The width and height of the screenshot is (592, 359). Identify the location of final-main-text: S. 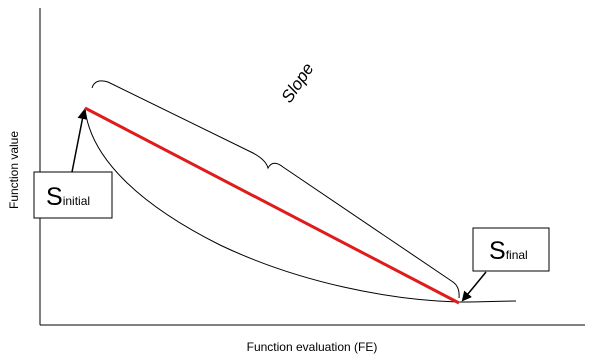
(497, 251).